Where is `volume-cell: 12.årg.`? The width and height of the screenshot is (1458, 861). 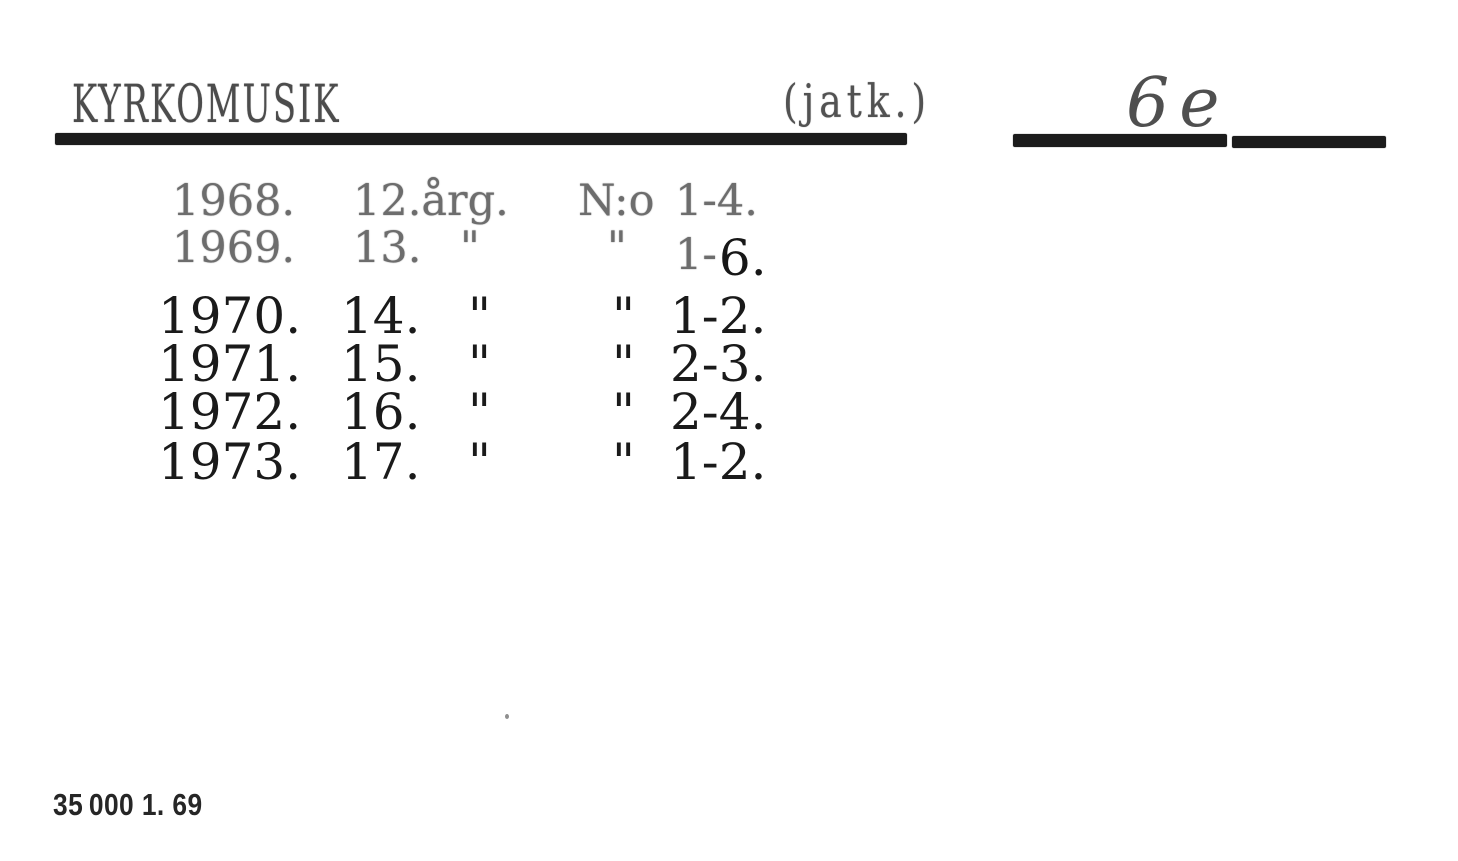
volume-cell: 12.årg. is located at coordinates (431, 201).